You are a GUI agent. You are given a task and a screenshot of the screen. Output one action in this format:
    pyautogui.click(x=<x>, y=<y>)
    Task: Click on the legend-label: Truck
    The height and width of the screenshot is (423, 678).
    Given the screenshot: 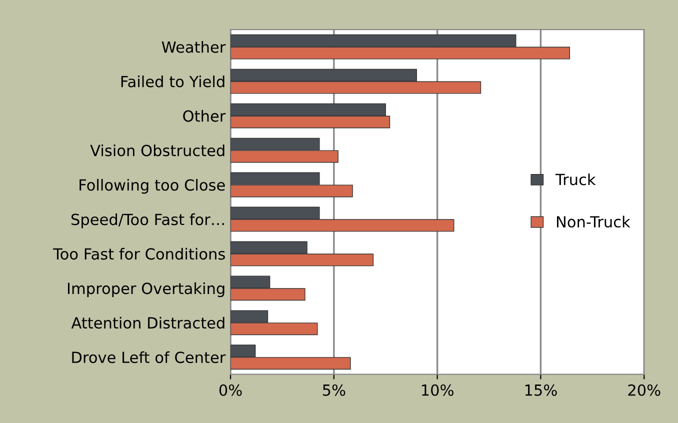 What is the action you would take?
    pyautogui.click(x=575, y=179)
    